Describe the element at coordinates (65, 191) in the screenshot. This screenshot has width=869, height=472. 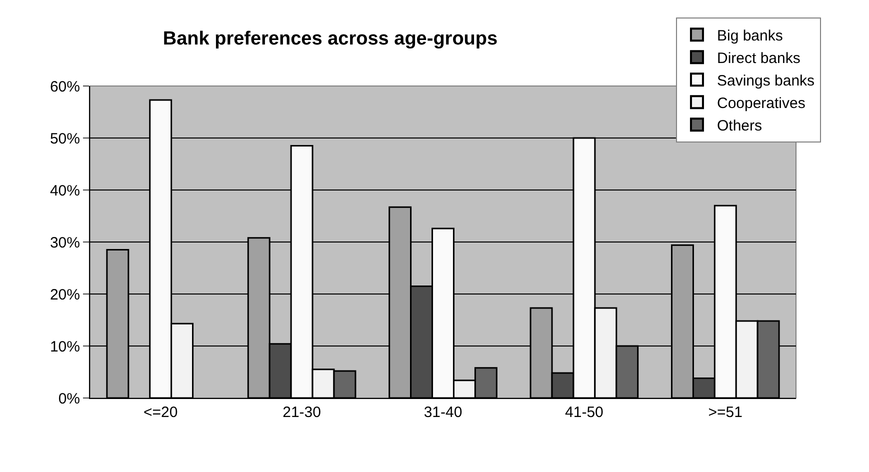
I see `y-tick-label: 40%` at that location.